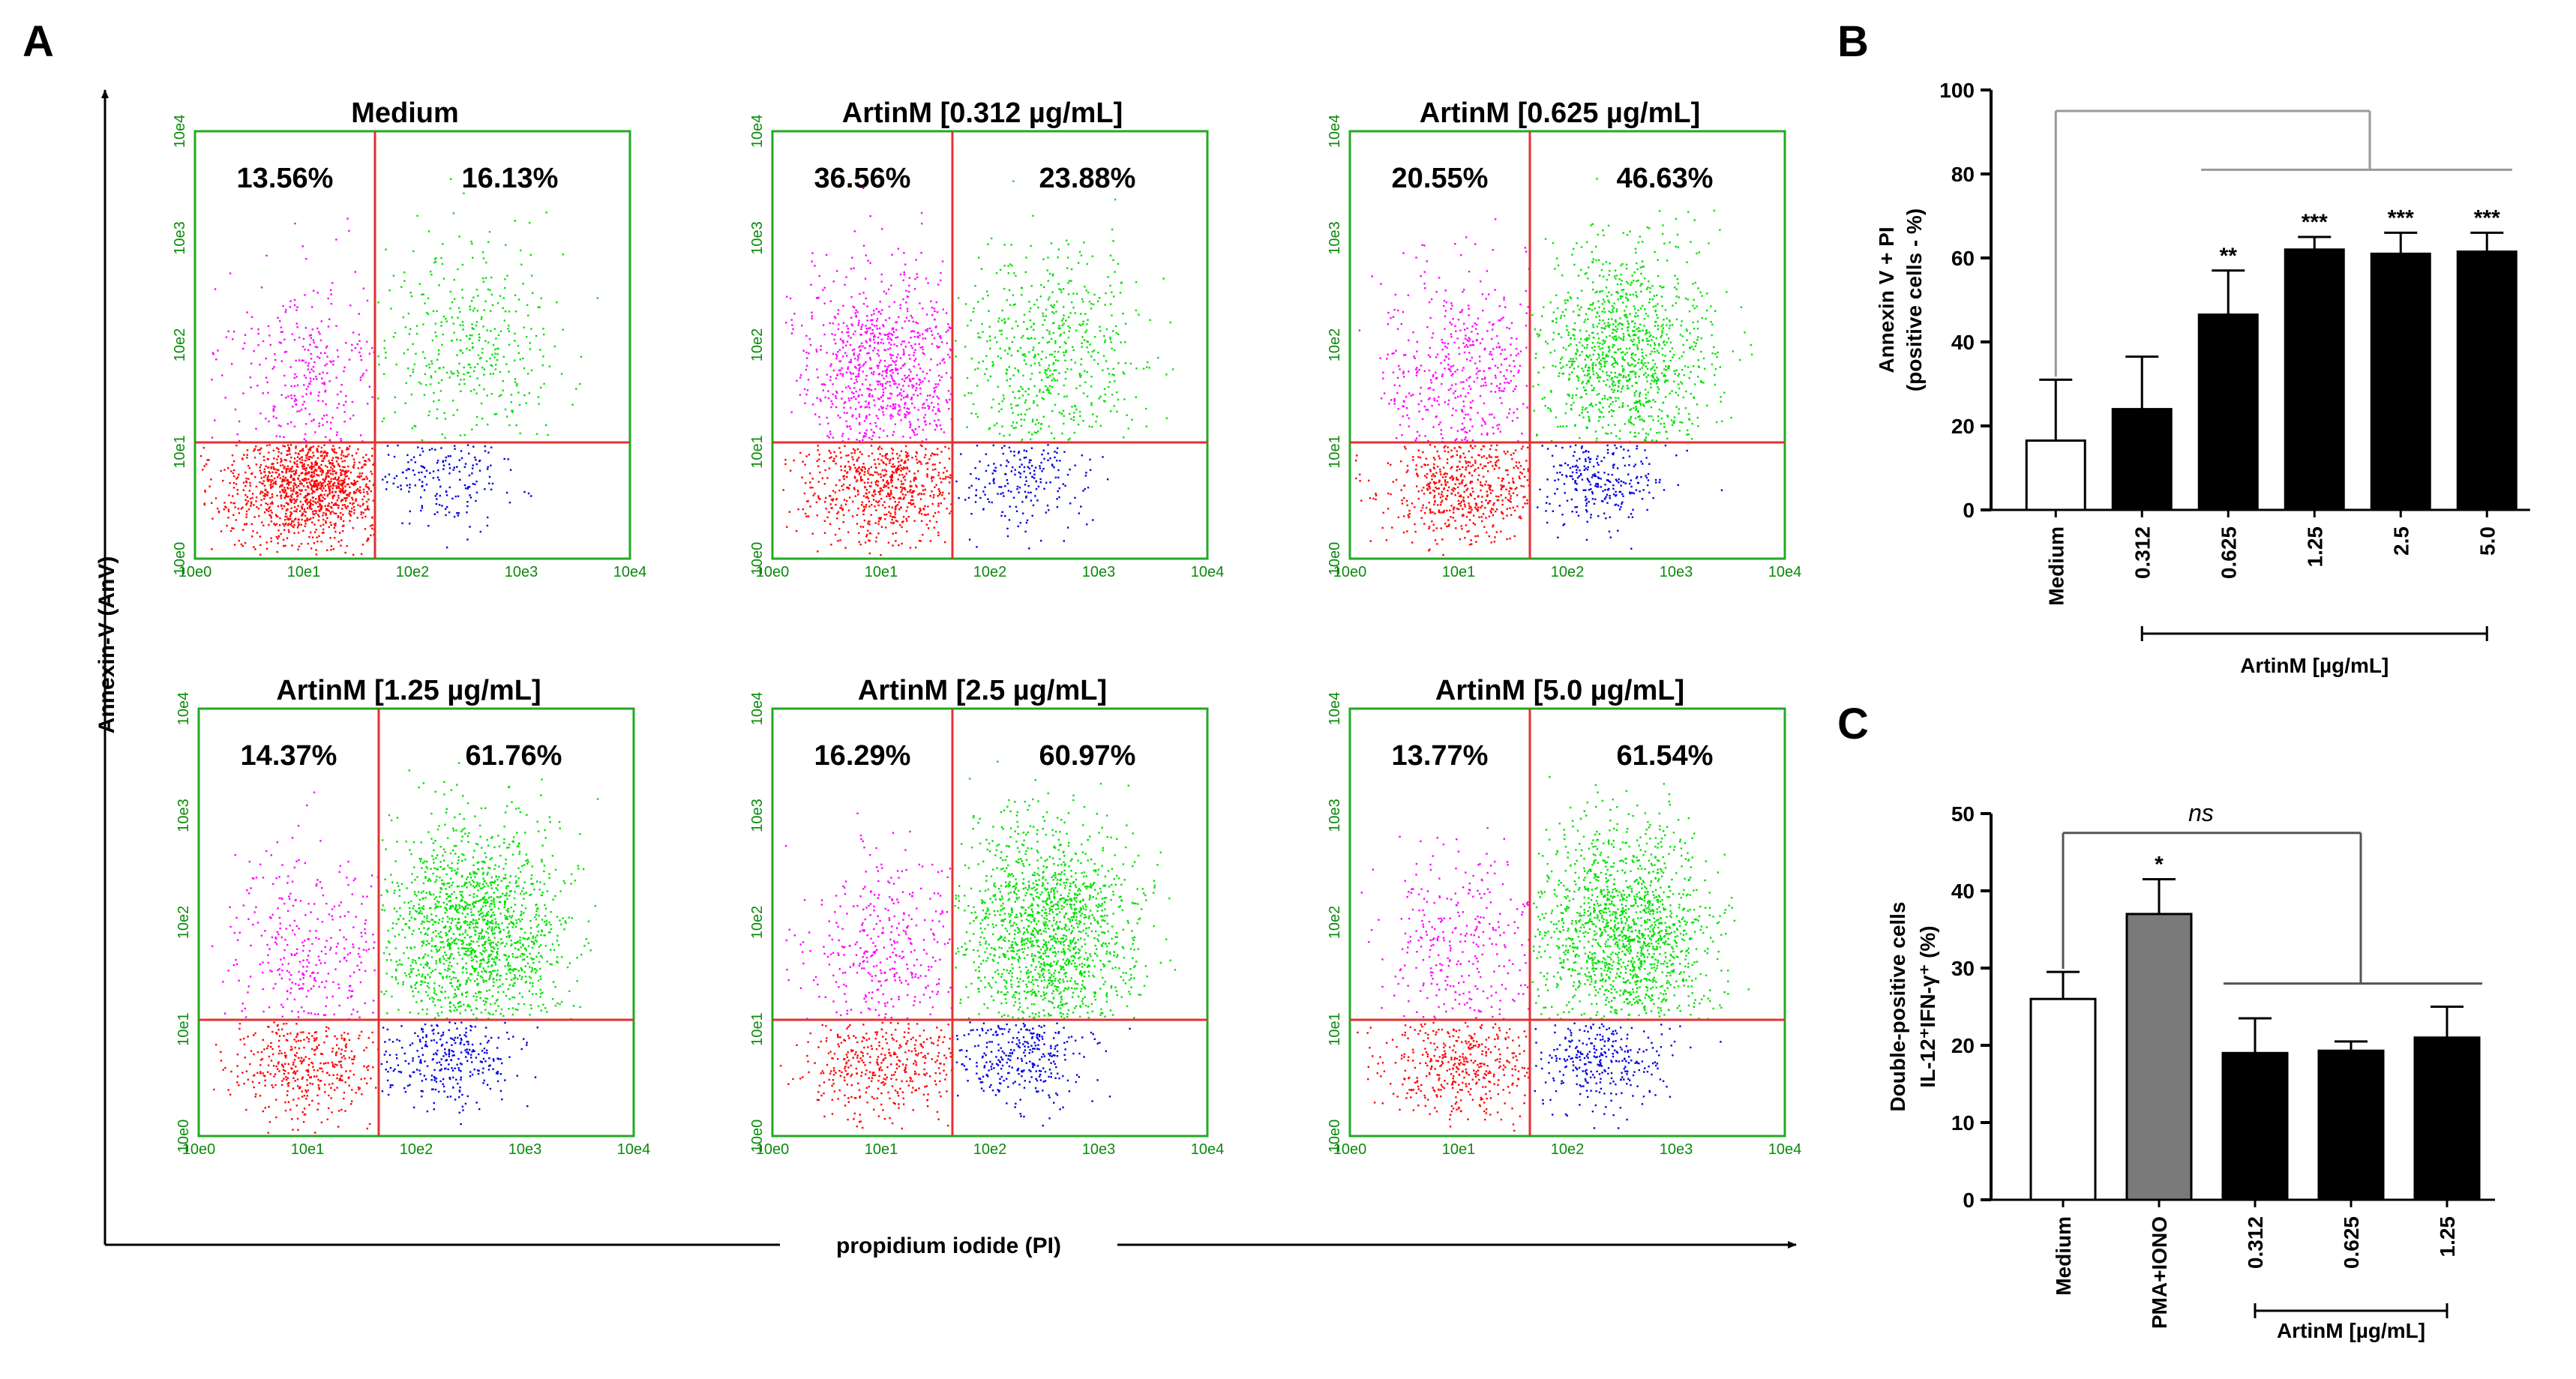 This screenshot has height=1379, width=2576. What do you see at coordinates (1440, 756) in the screenshot?
I see `upper-left-percentage: 13.77%` at bounding box center [1440, 756].